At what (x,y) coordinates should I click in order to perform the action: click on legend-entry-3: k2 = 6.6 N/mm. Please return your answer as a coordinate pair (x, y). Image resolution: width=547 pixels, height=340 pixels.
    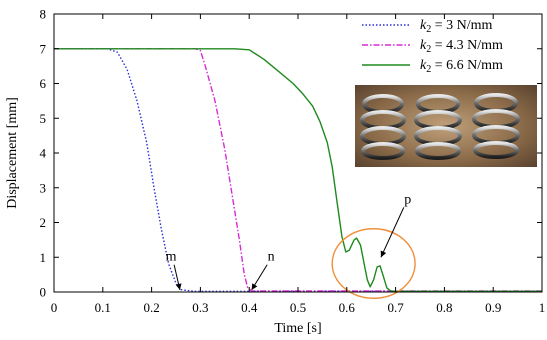
    Looking at the image, I should click on (461, 66).